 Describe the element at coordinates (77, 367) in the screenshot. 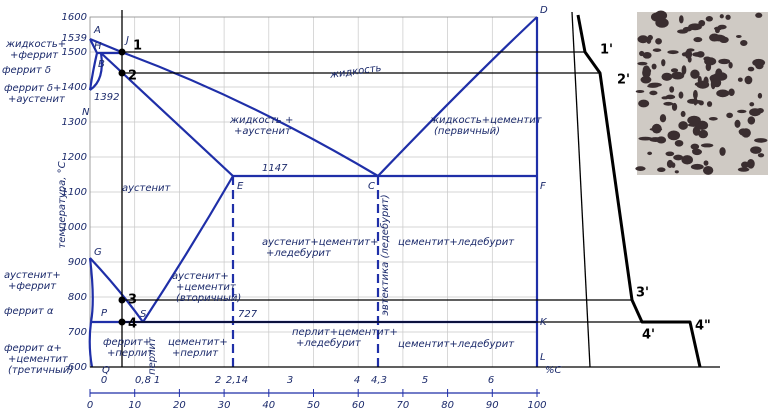

I see `temperature-label: 600` at that location.